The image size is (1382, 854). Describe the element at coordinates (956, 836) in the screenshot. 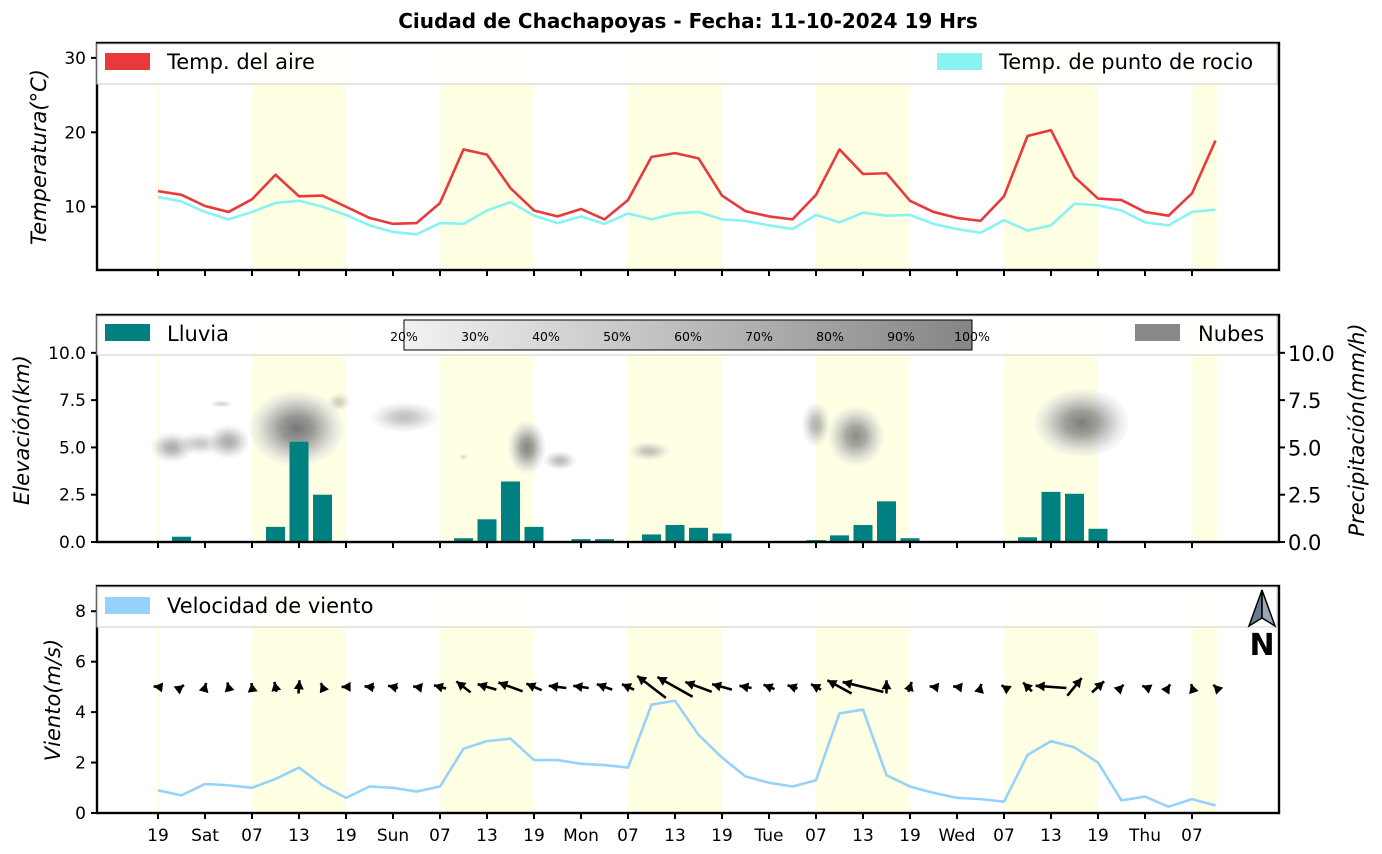

I see `x-tick-label: Wed` at that location.